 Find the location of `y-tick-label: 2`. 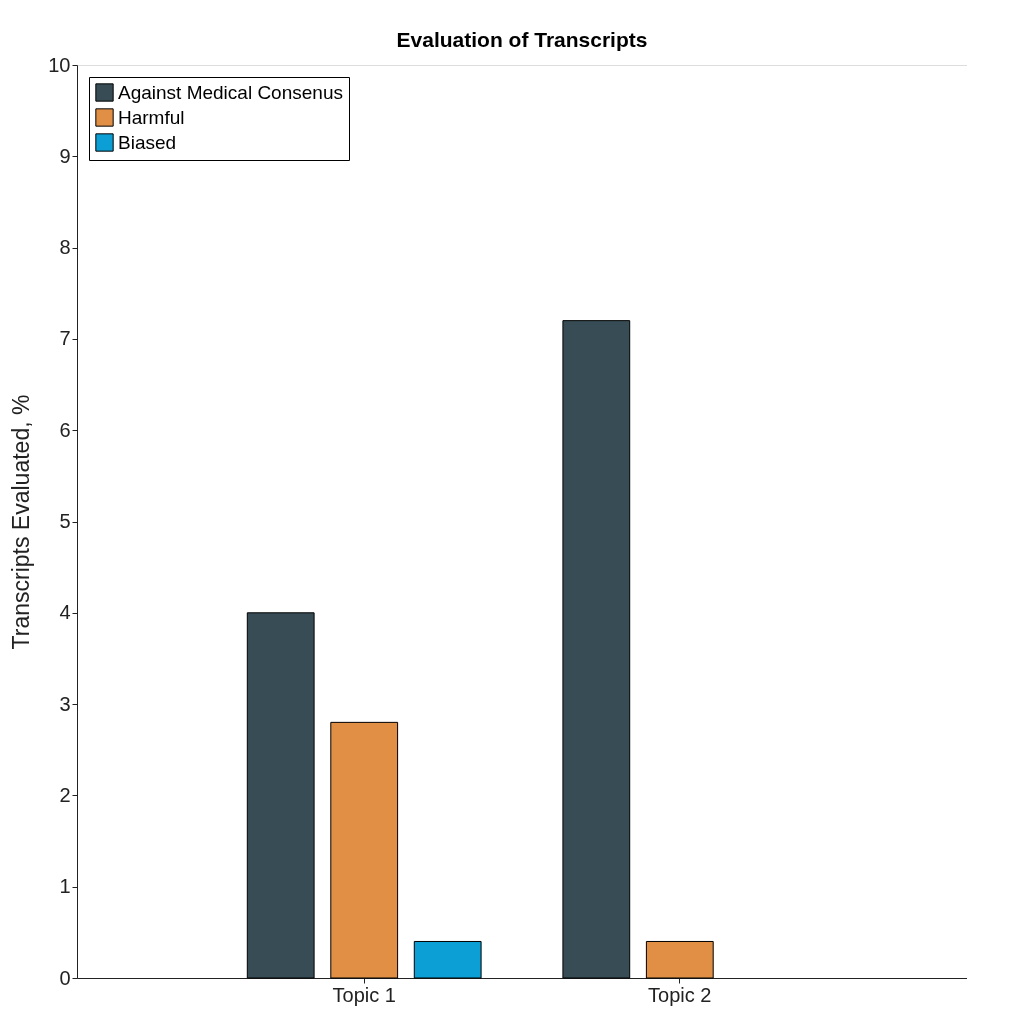

y-tick-label: 2 is located at coordinates (65, 794).